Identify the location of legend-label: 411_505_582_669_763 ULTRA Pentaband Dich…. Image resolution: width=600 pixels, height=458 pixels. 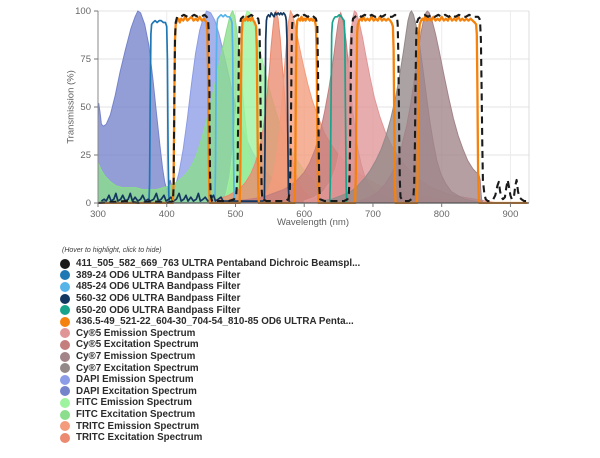
(218, 264).